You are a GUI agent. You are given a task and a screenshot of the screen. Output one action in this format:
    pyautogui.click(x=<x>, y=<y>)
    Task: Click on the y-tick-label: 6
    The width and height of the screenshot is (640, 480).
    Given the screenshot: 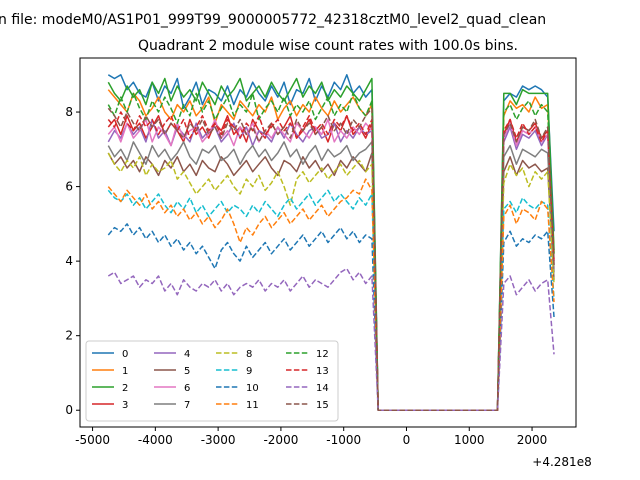 What is the action you would take?
    pyautogui.click(x=69, y=187)
    